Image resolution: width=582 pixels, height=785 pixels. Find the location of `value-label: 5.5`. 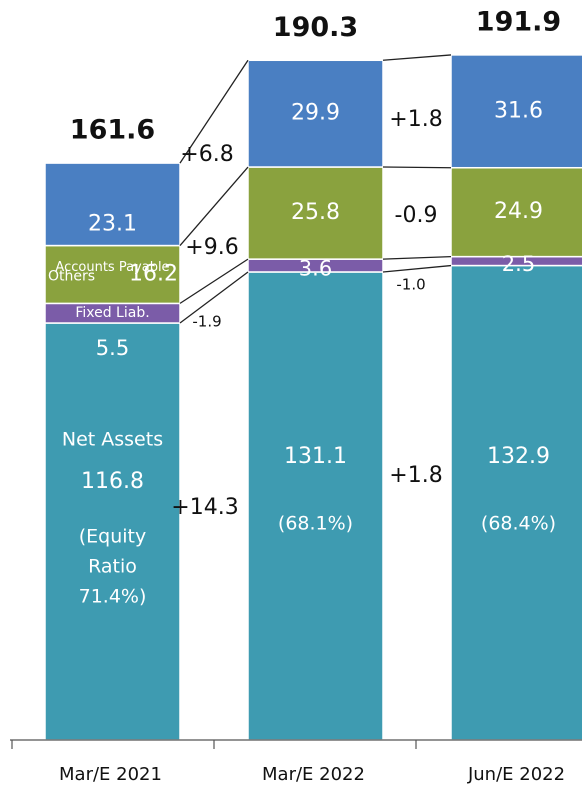

value-label: 5.5 is located at coordinates (112, 348).